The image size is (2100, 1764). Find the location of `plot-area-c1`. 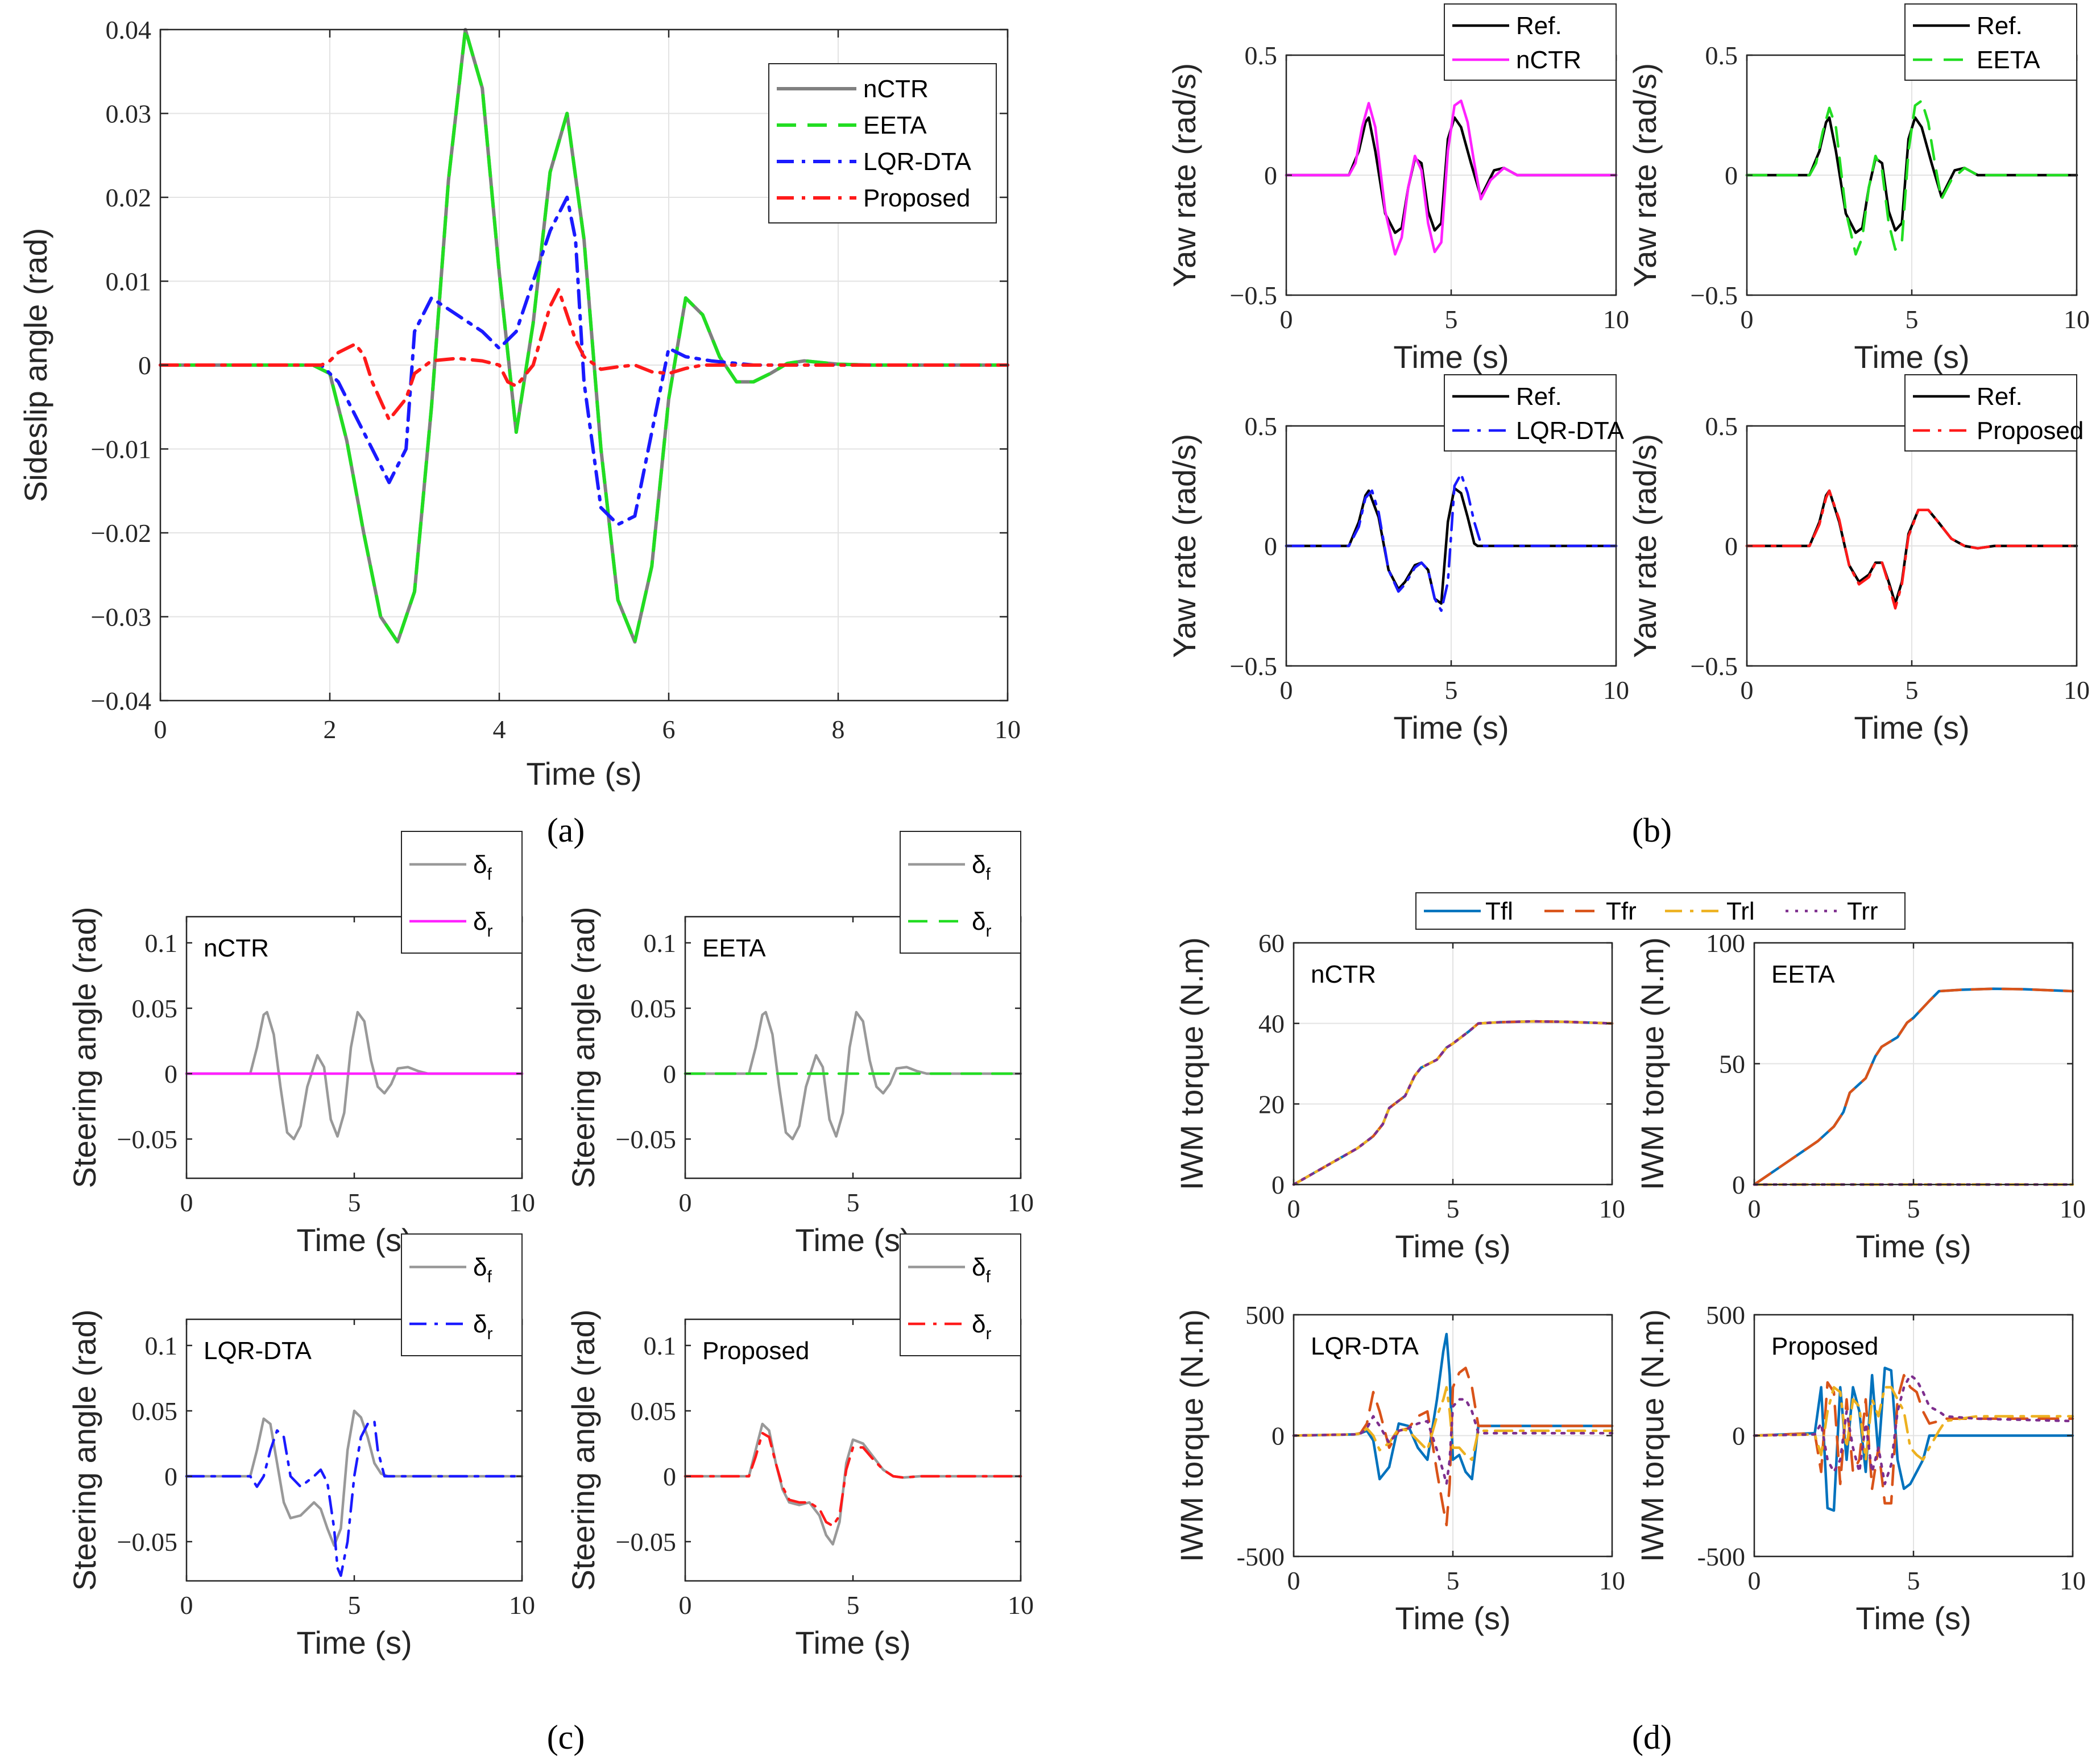

plot-area-c1 is located at coordinates (354, 1047).